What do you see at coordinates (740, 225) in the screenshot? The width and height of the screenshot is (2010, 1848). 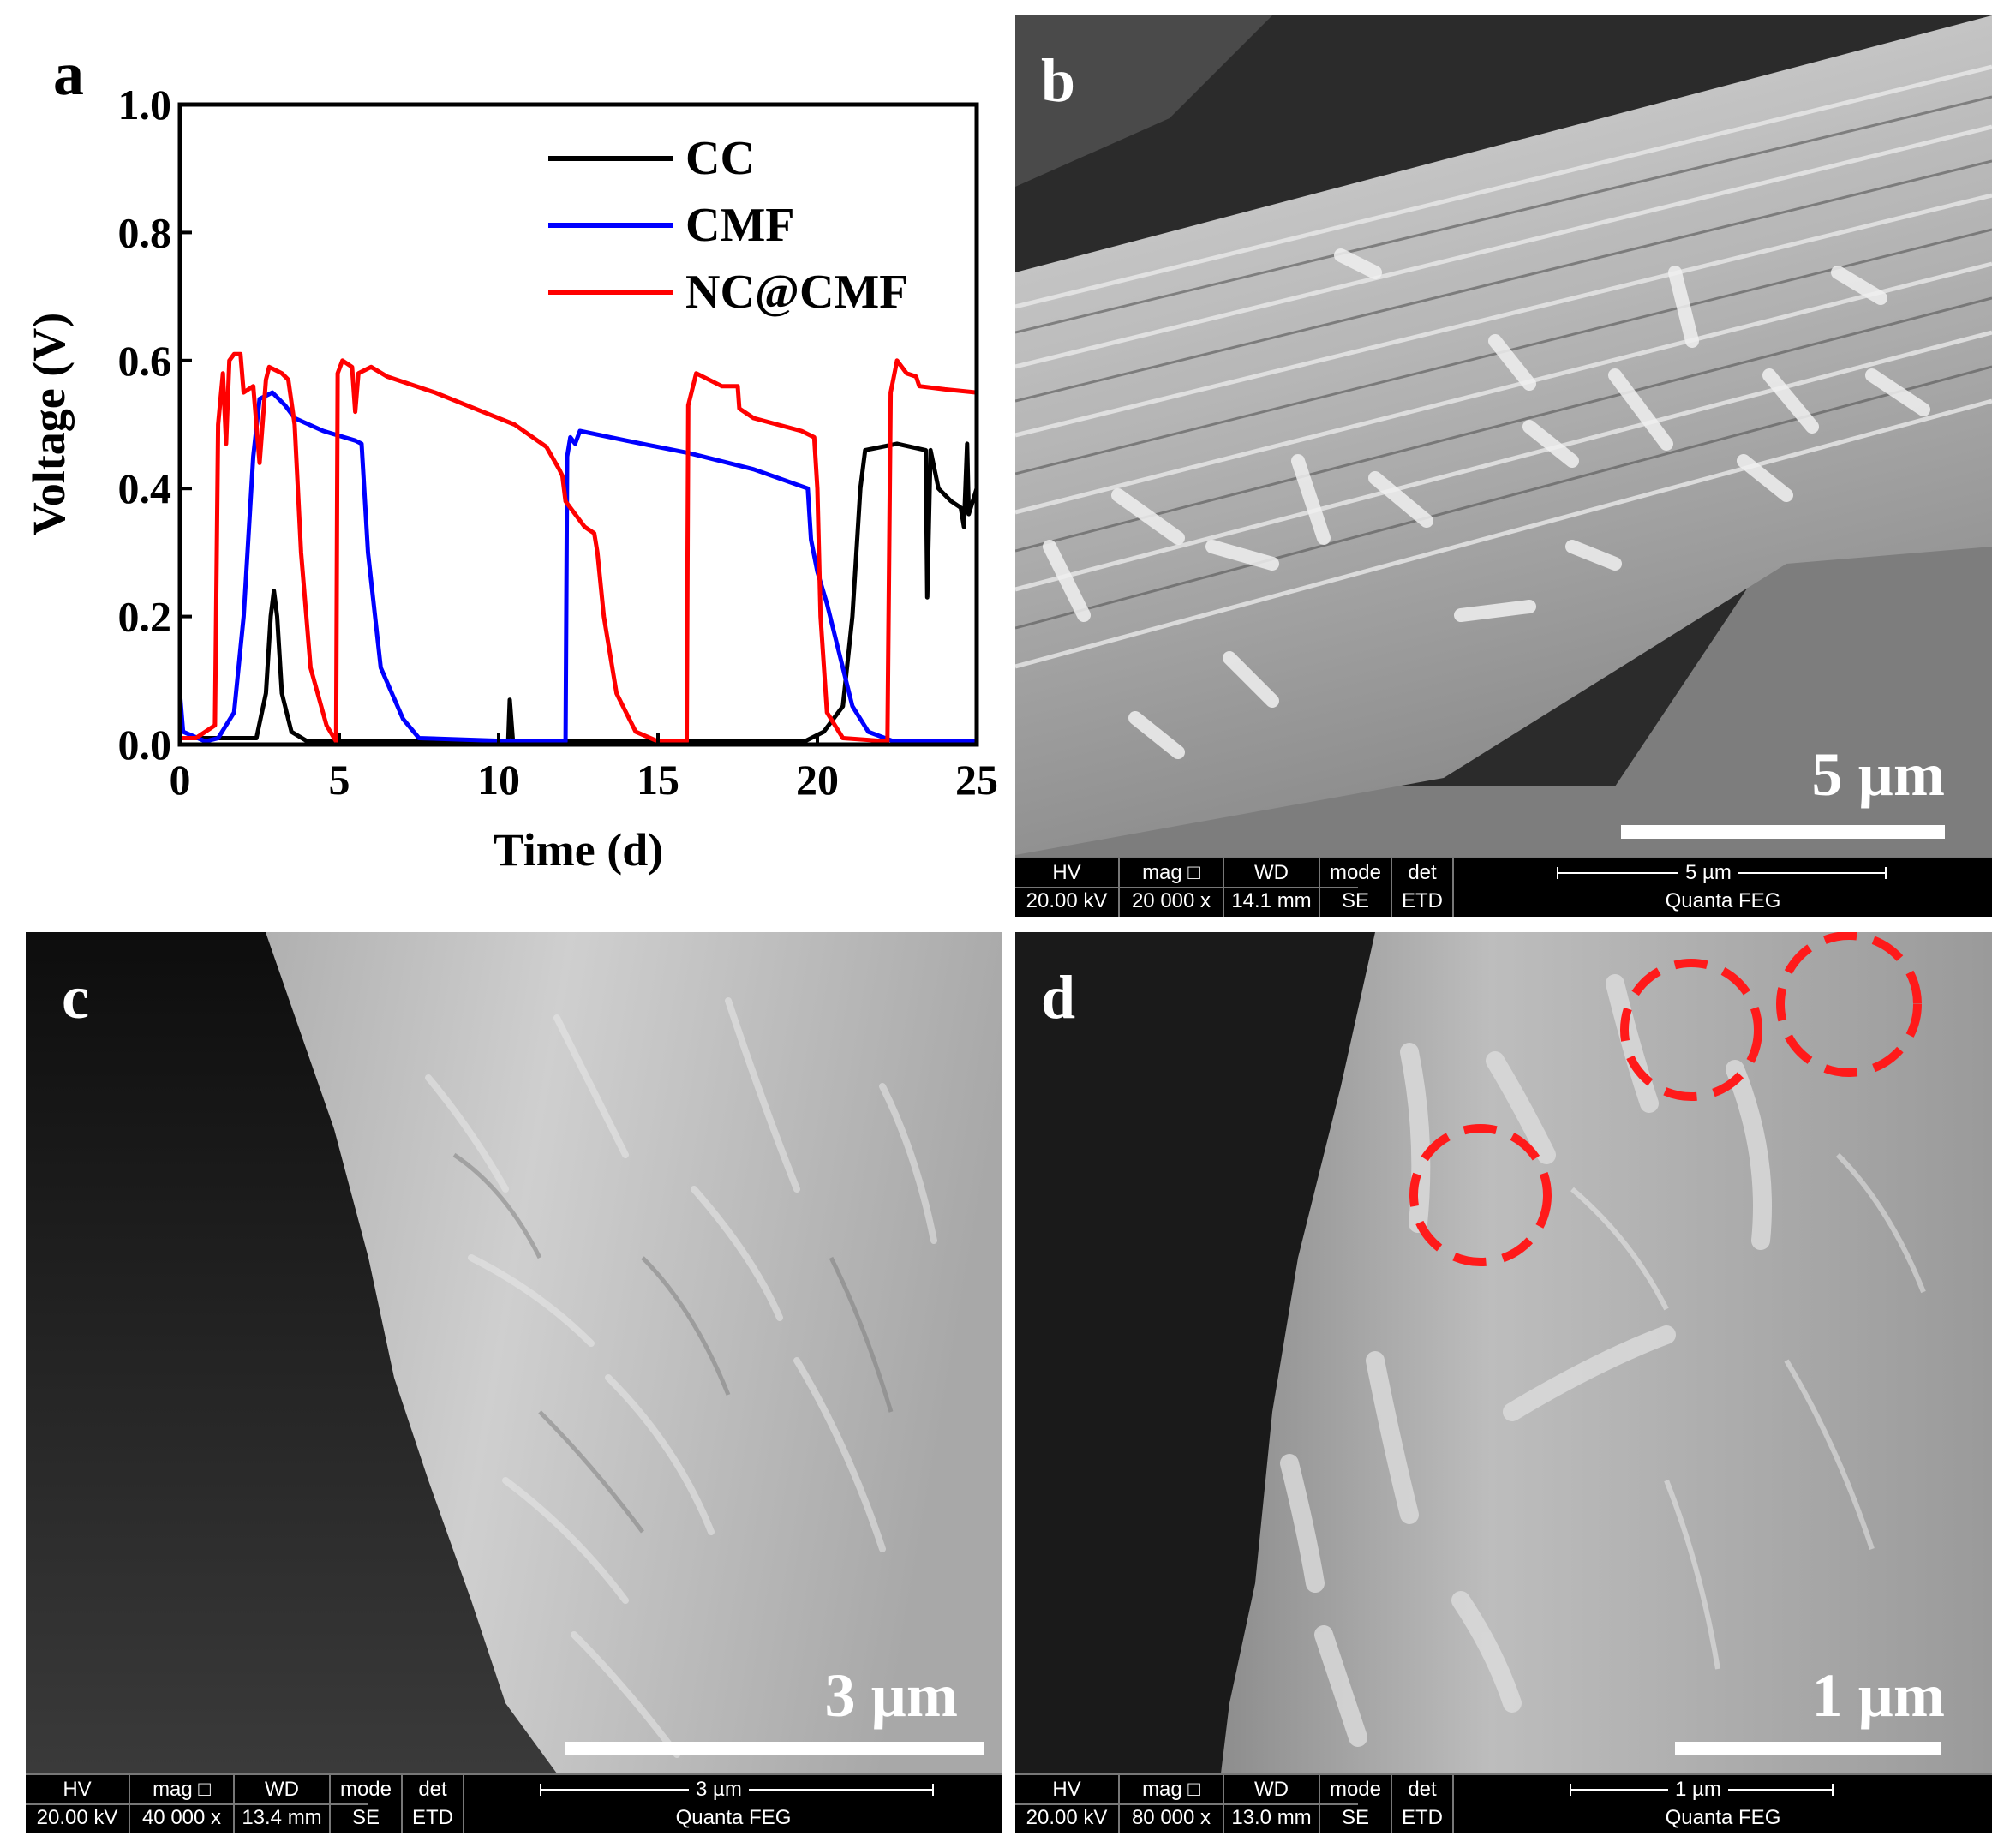 I see `legend-label: CMF` at bounding box center [740, 225].